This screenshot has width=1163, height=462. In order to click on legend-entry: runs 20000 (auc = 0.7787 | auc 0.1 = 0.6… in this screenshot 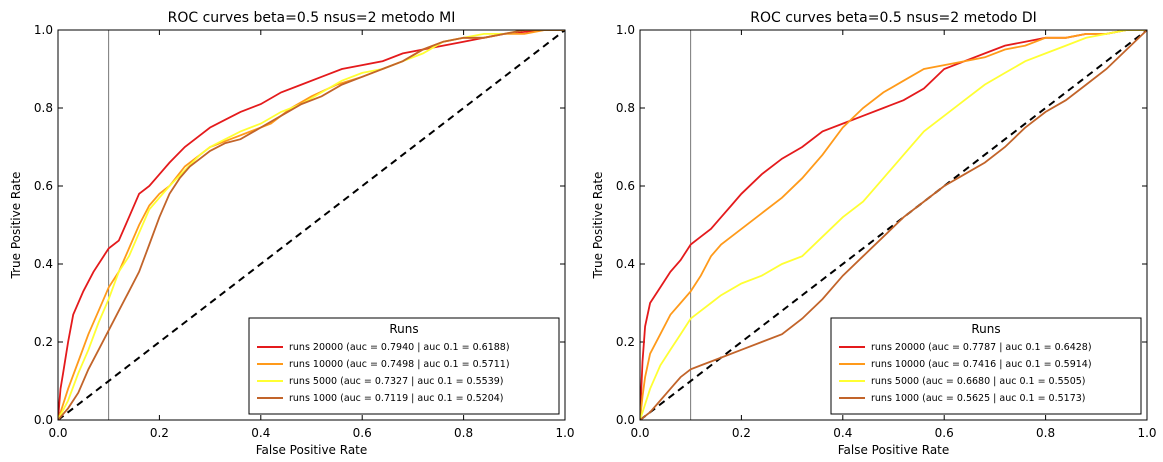, I will do `click(981, 347)`.